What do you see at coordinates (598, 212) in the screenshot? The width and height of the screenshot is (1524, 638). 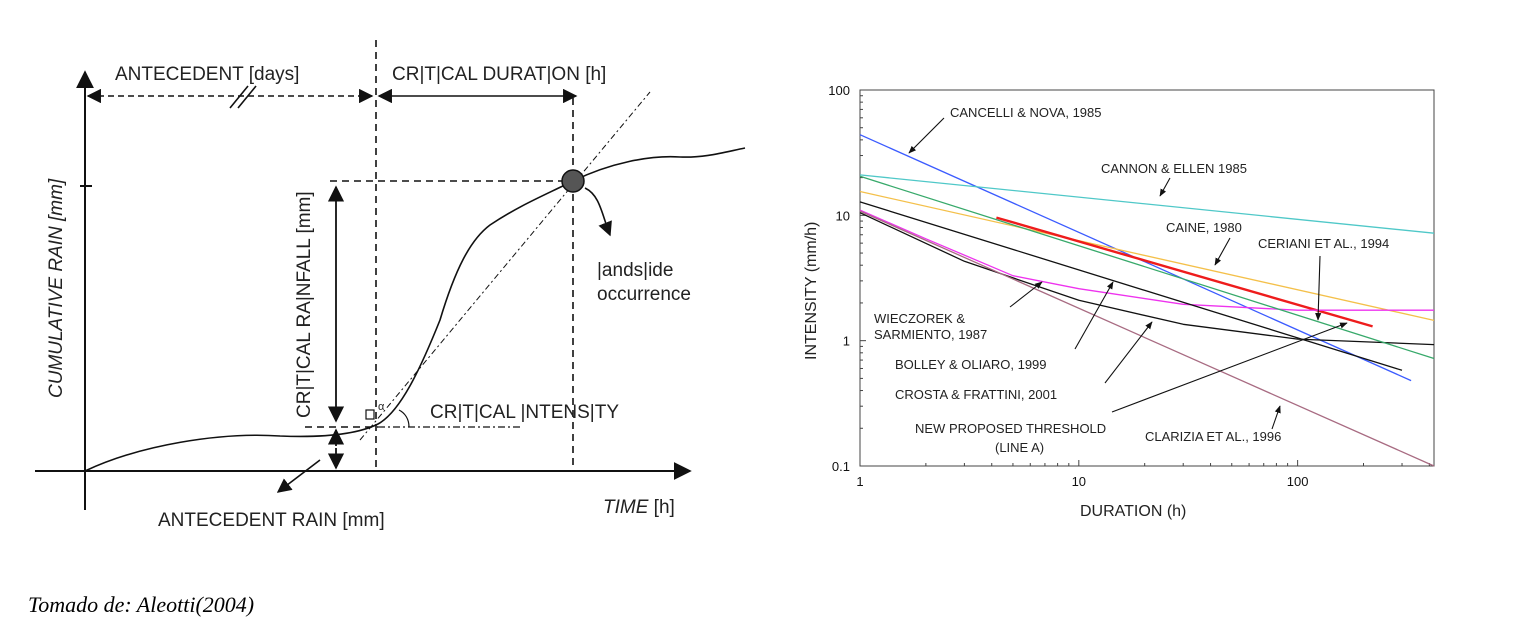 I see `landslide-arrow` at bounding box center [598, 212].